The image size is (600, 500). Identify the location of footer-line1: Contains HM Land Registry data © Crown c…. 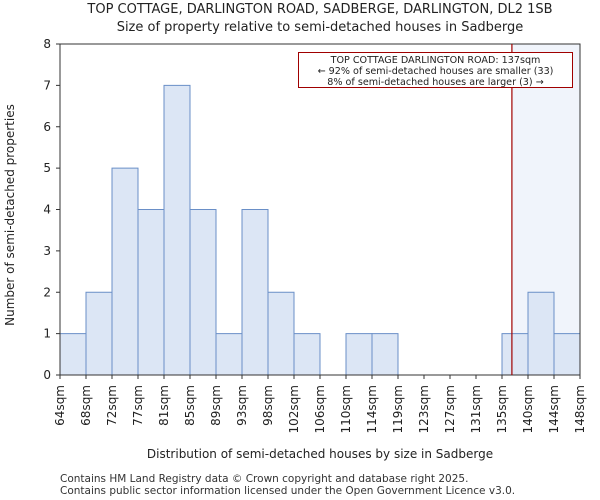
(264, 479).